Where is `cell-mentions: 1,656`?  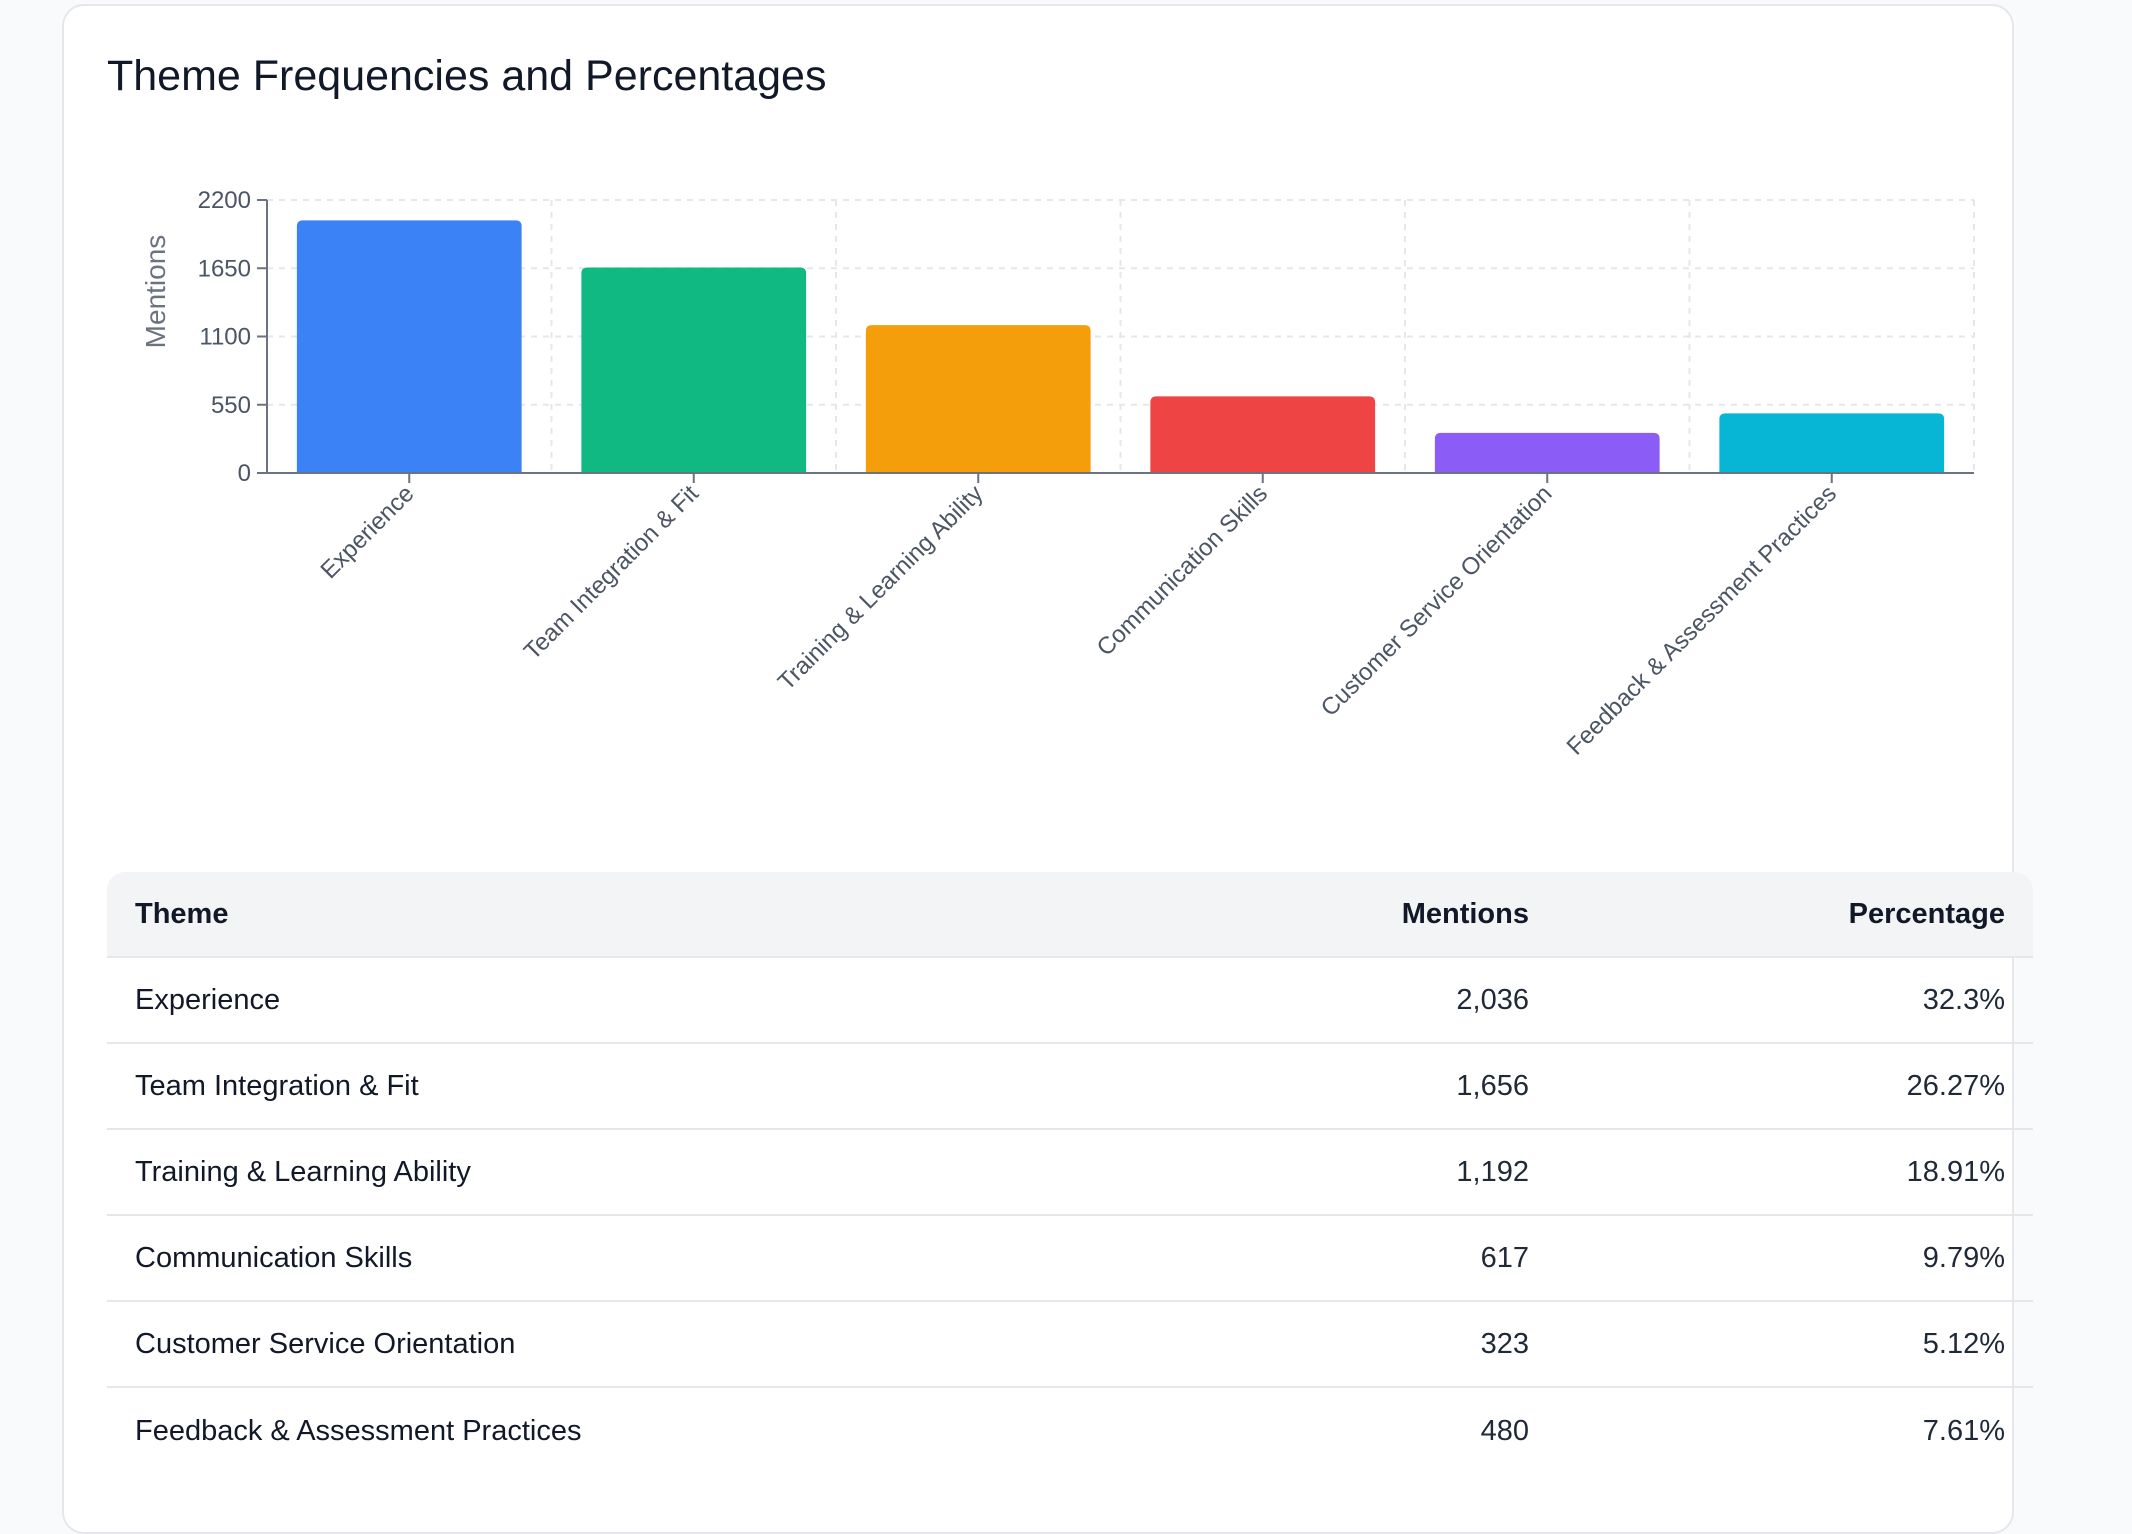 cell-mentions: 1,656 is located at coordinates (1382, 1087).